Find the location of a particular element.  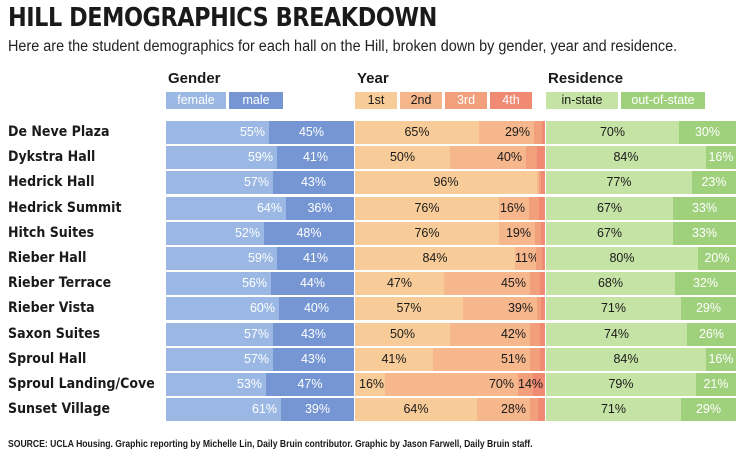

bar-segment-year-1st: 41% is located at coordinates (394, 359).